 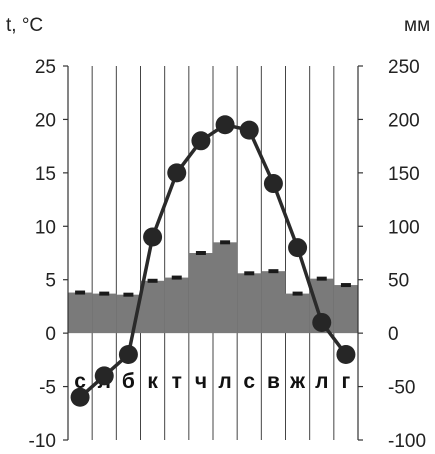 What do you see at coordinates (346, 381) in the screenshot?
I see `month-label: г` at bounding box center [346, 381].